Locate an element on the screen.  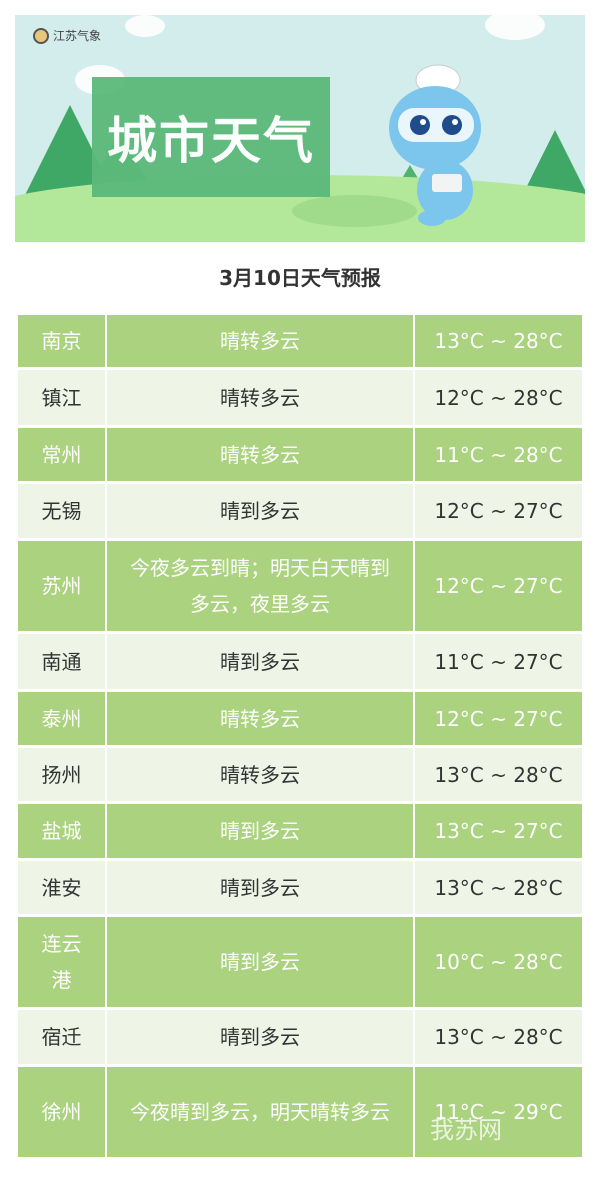
city-cell: 泰州 is located at coordinates (61, 718).